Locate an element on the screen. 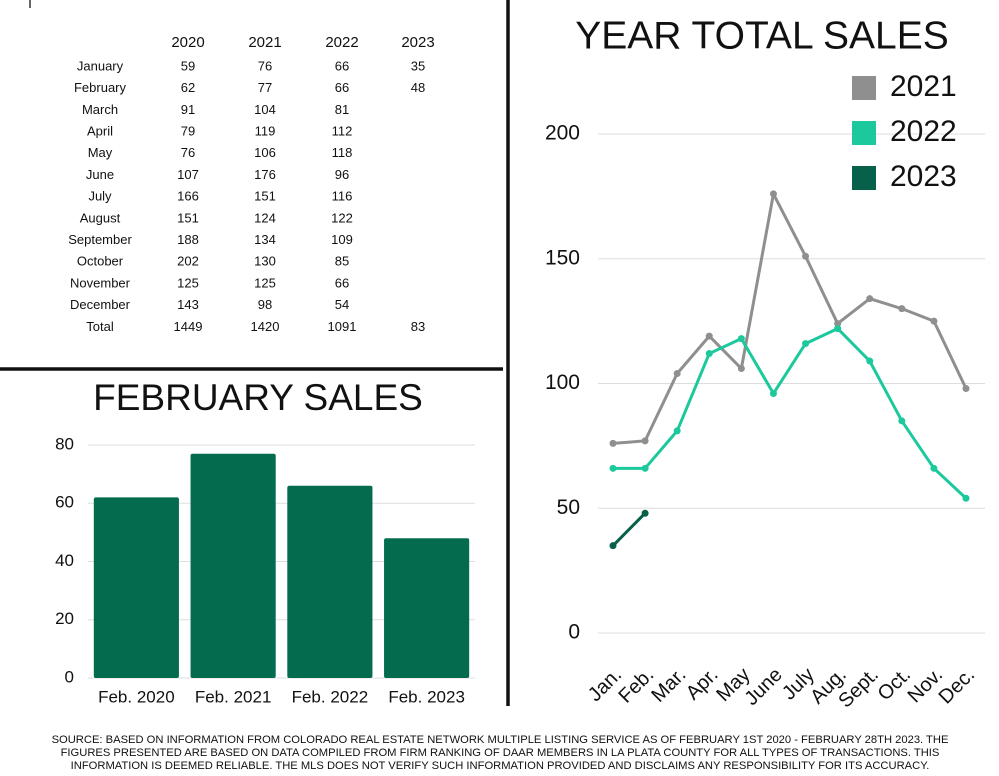 Image resolution: width=999 pixels, height=776 pixels. table-cell: 62 is located at coordinates (188, 87).